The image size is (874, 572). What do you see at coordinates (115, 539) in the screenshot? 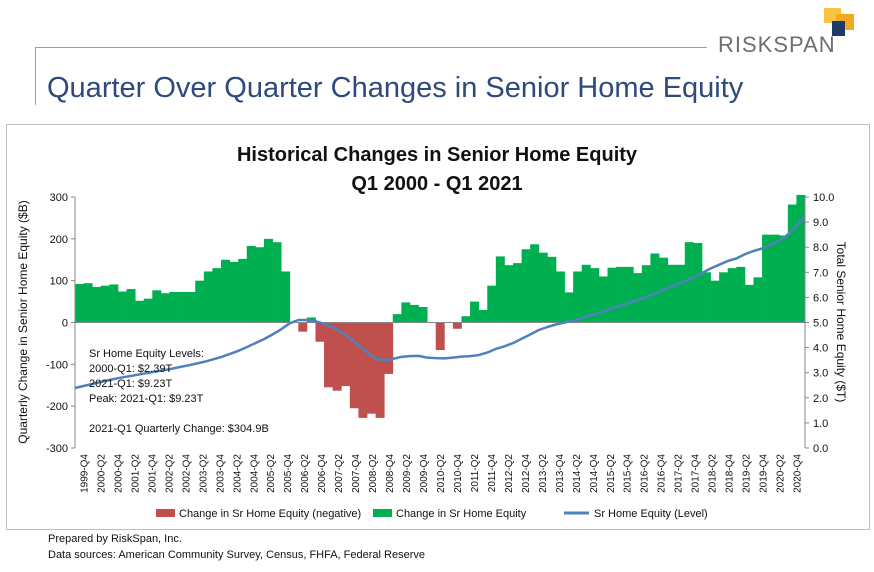
I see `footer-prepared-by: Prepared by RiskSpan, Inc.` at bounding box center [115, 539].